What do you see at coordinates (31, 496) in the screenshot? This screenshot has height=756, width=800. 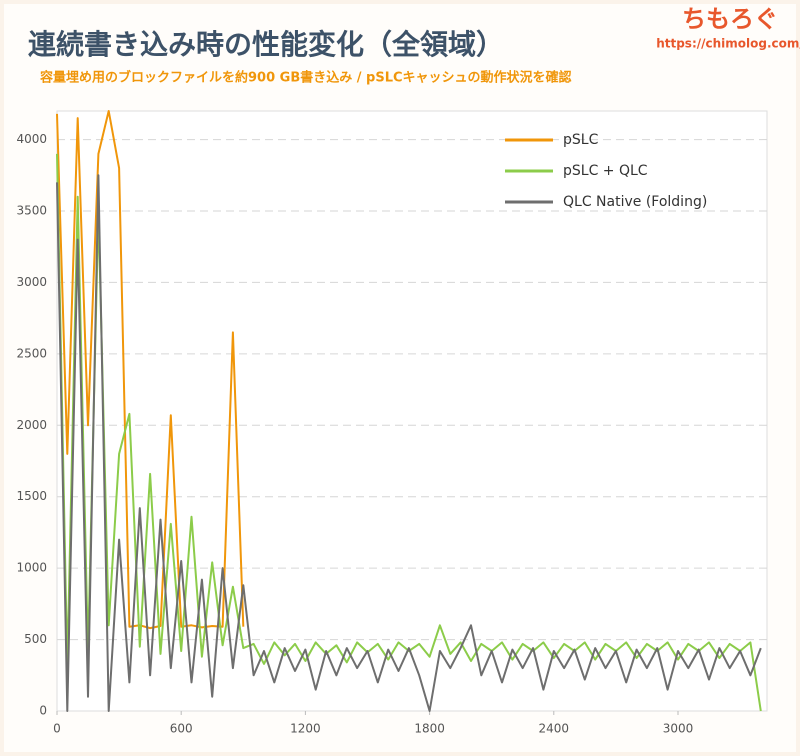 I see `y-tick-label: 1500` at bounding box center [31, 496].